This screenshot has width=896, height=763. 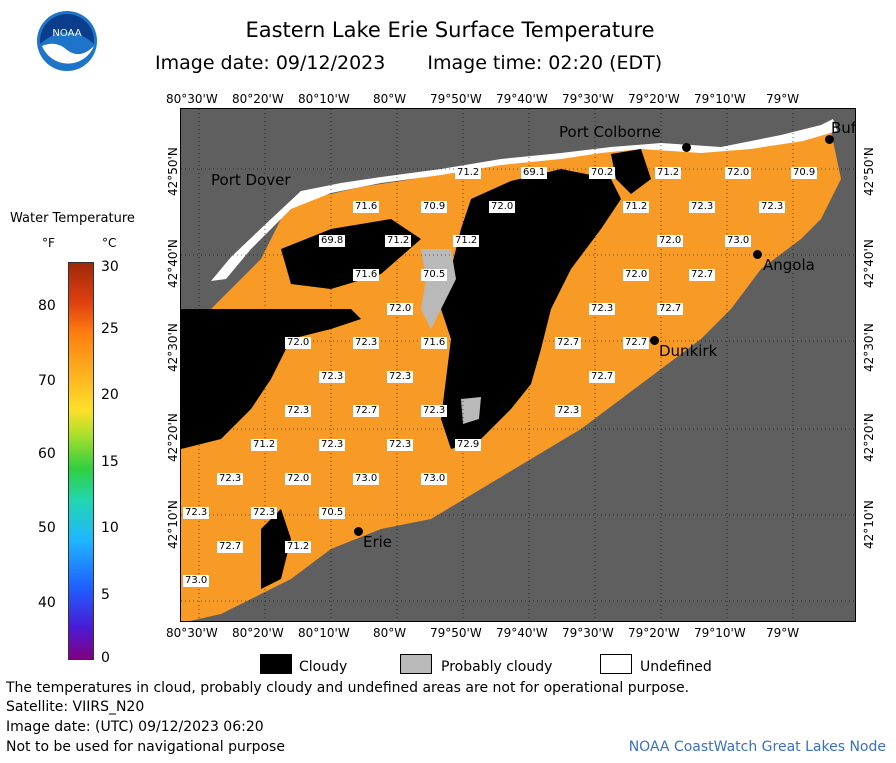 What do you see at coordinates (676, 667) in the screenshot?
I see `undefined-label: Undefined` at bounding box center [676, 667].